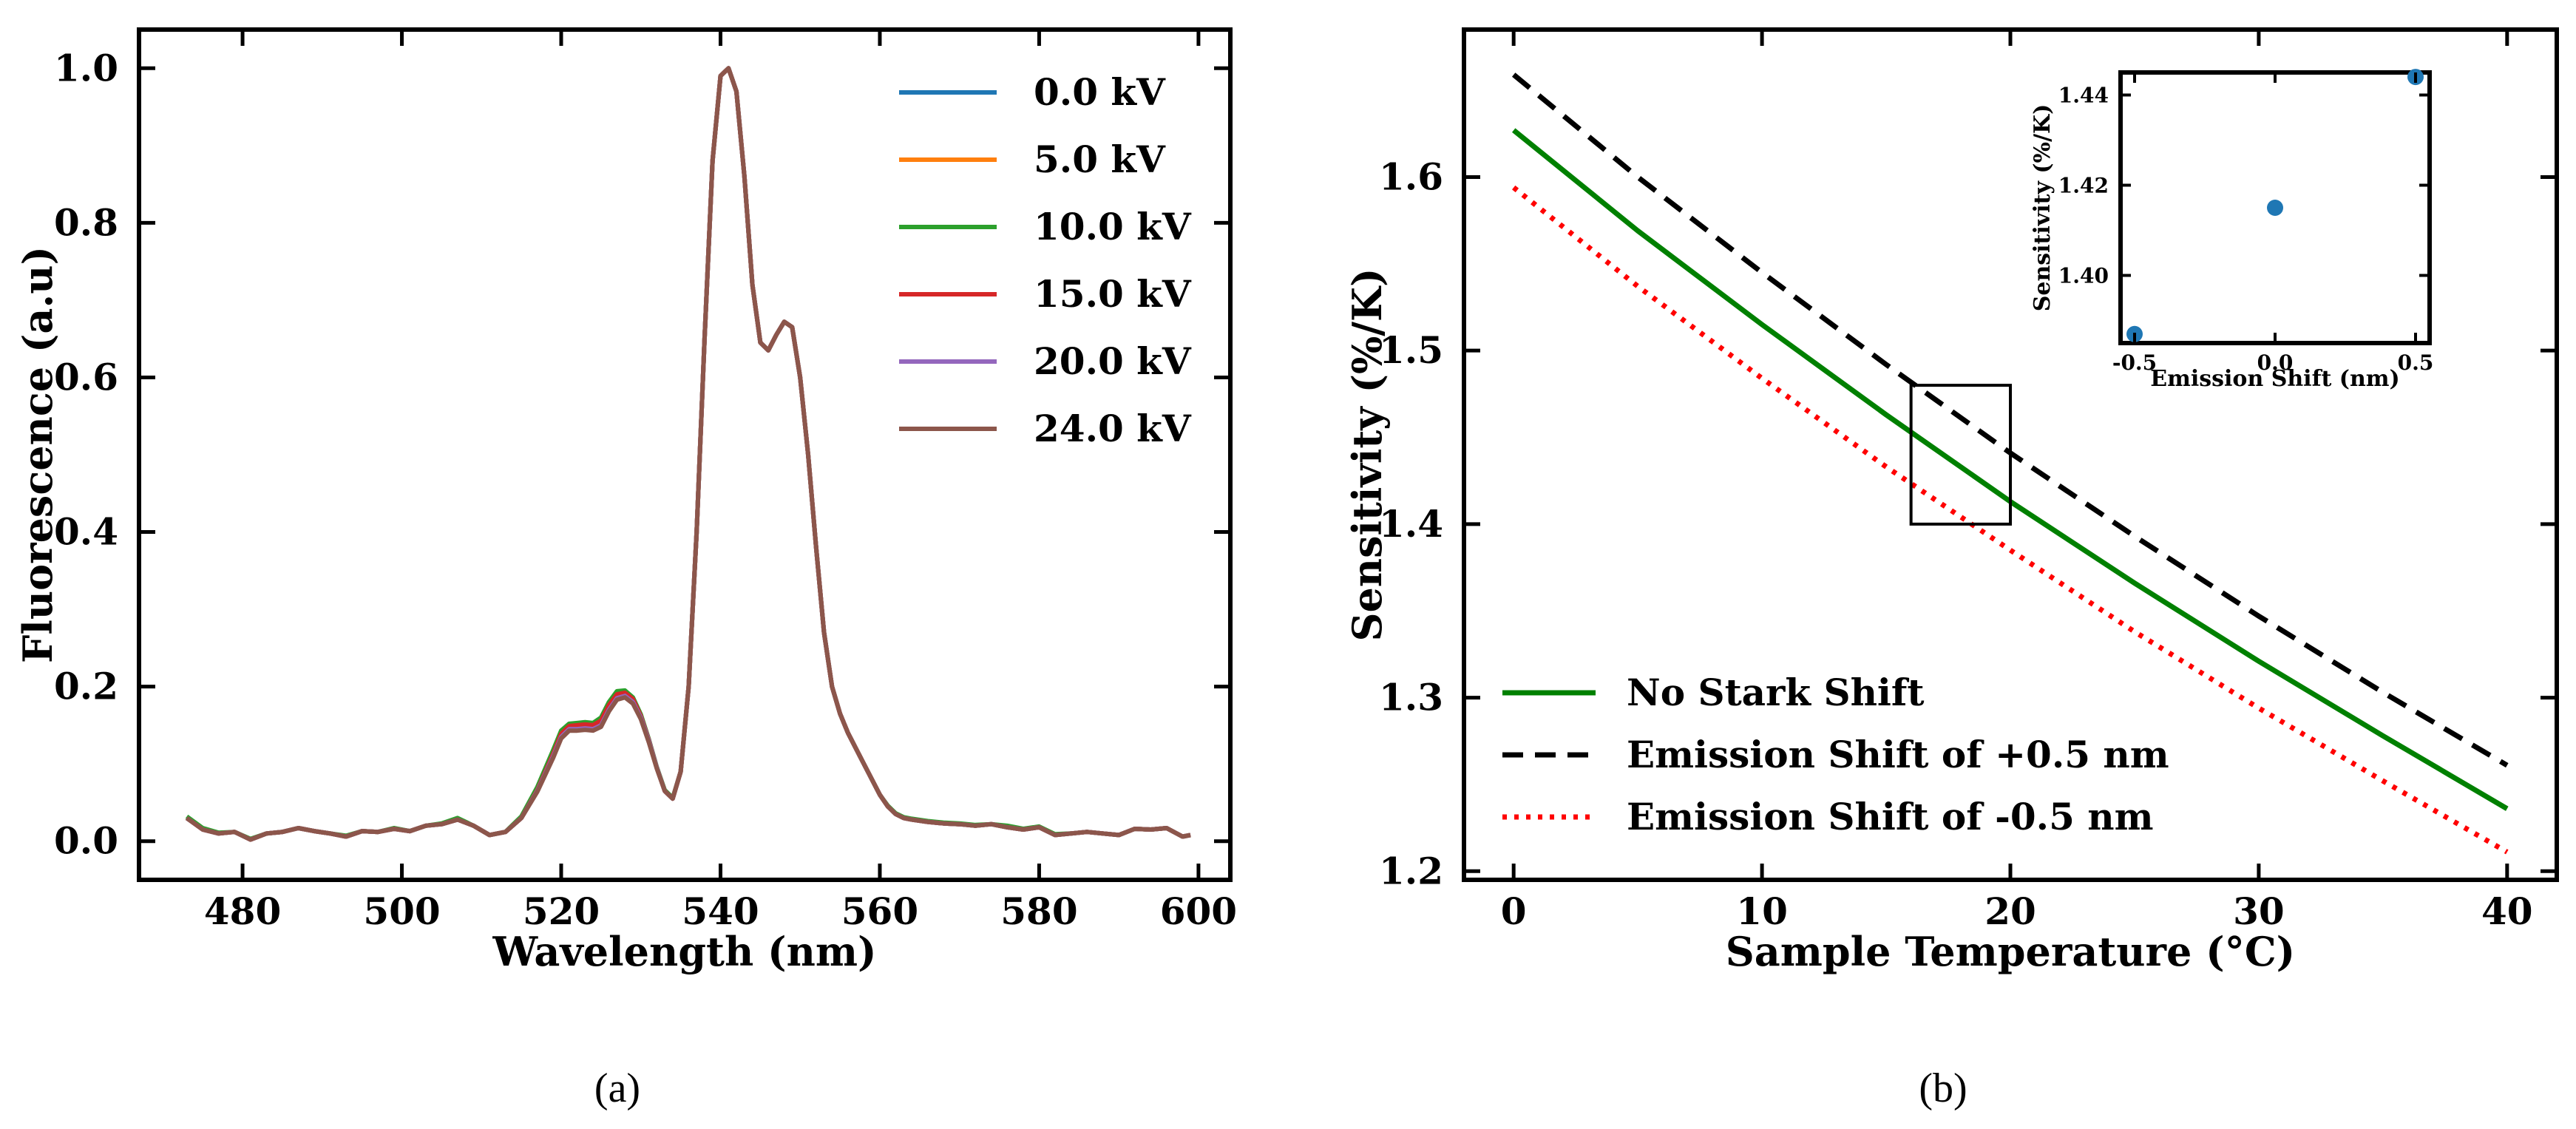 The height and width of the screenshot is (1129, 2576). What do you see at coordinates (1045, 260) in the screenshot?
I see `panel-a-legend: 0.0 kV 5.0 kV 10.0 kV 15.0 kV 20.0 kV 24.0 kV` at bounding box center [1045, 260].